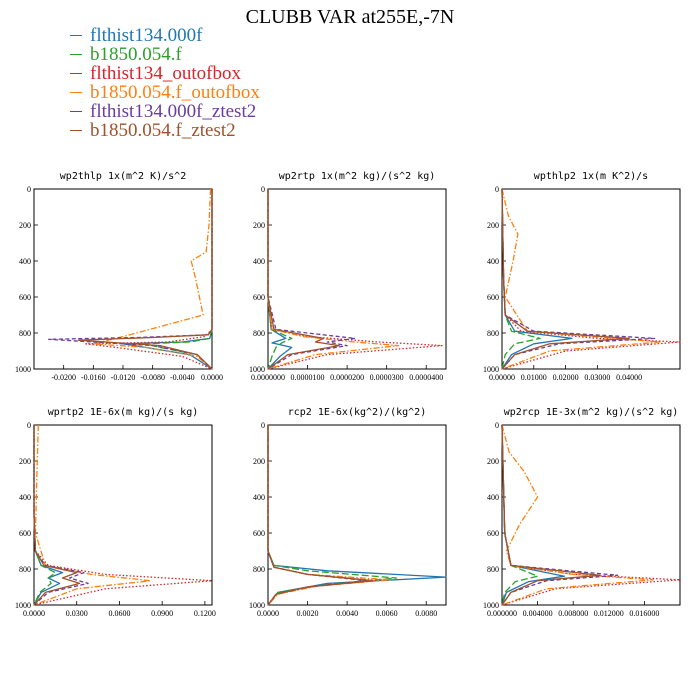 The width and height of the screenshot is (700, 700). What do you see at coordinates (357, 176) in the screenshot?
I see `chart-title: wp2rtp 1x(m^2 kg)/(s^2 kg)` at bounding box center [357, 176].